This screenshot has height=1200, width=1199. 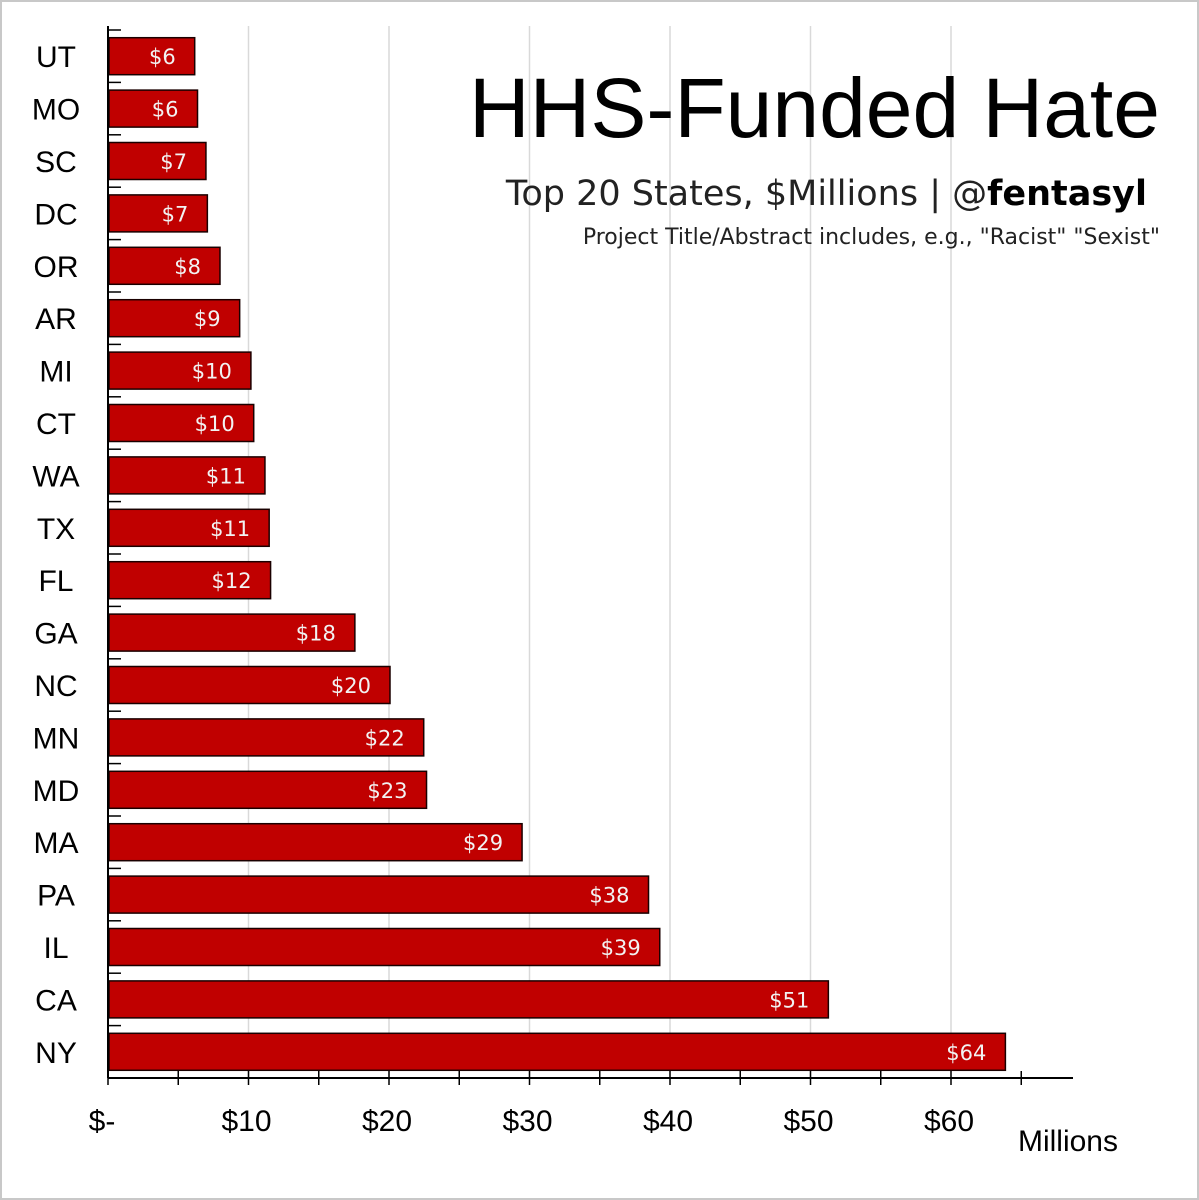 What do you see at coordinates (56, 57) in the screenshot?
I see `category-label-ut: UT` at bounding box center [56, 57].